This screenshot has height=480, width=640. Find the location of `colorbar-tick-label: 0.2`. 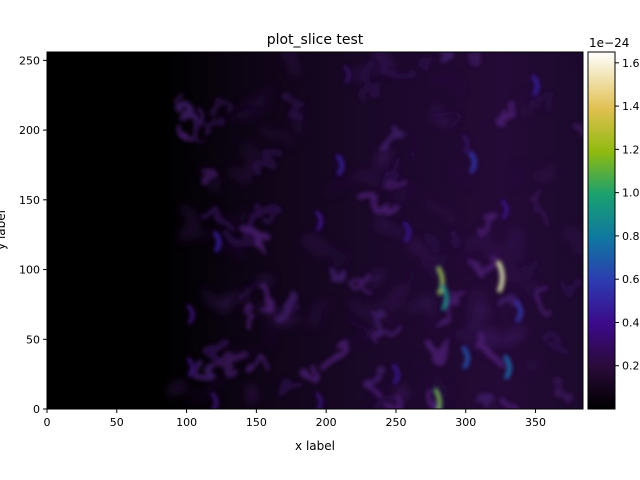

colorbar-tick-label: 0.2 is located at coordinates (631, 366).